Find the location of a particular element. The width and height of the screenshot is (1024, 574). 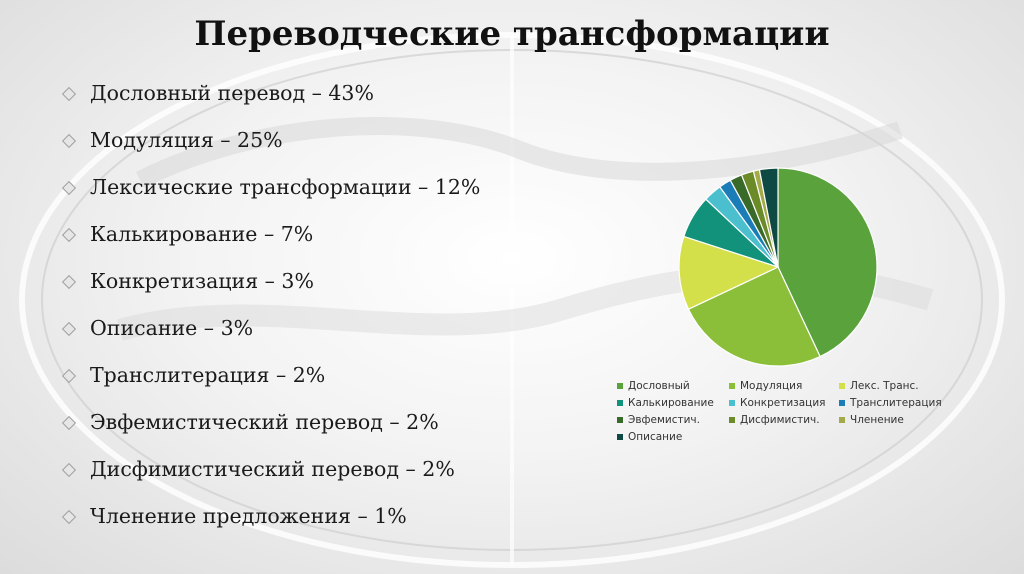

legend-label: Транслитерация is located at coordinates (896, 403).